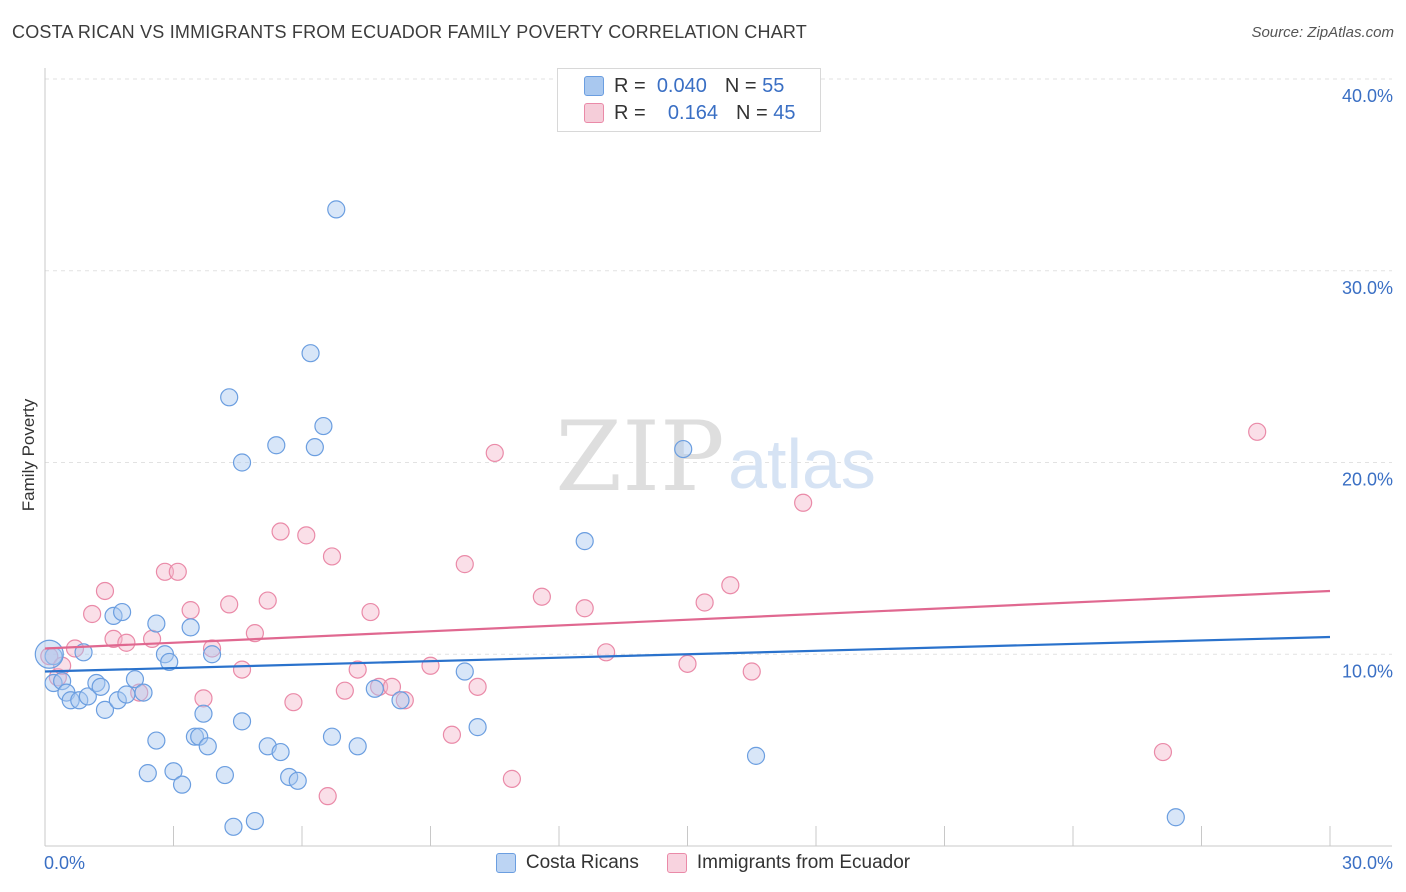 The width and height of the screenshot is (1406, 892). Describe the element at coordinates (1367, 96) in the screenshot. I see `y-tick-label: 40.0%` at that location.